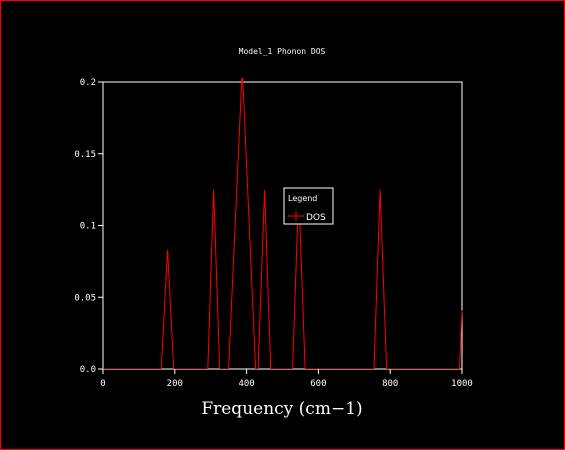  I want to click on y-tick-label-2: 0.1, so click(88, 227).